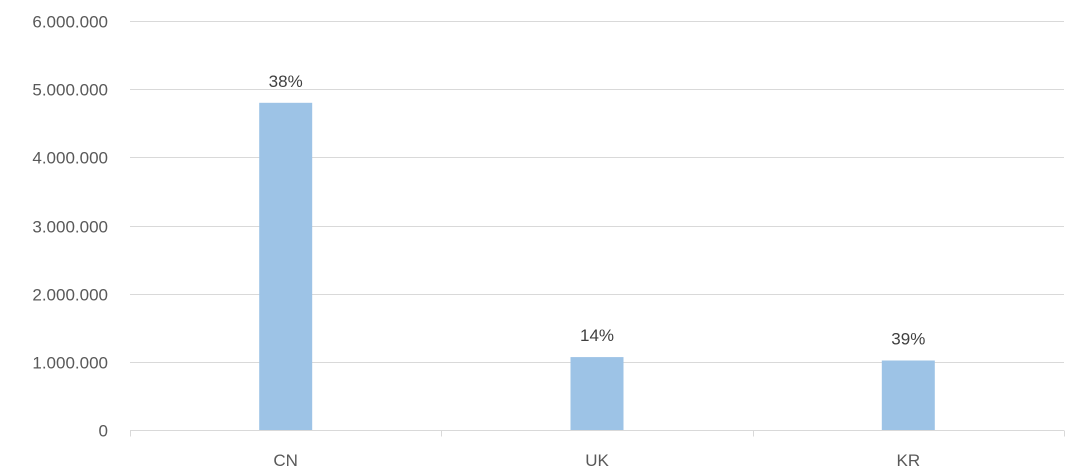 The width and height of the screenshot is (1078, 473). Describe the element at coordinates (597, 460) in the screenshot. I see `x-tick-label: UK` at that location.